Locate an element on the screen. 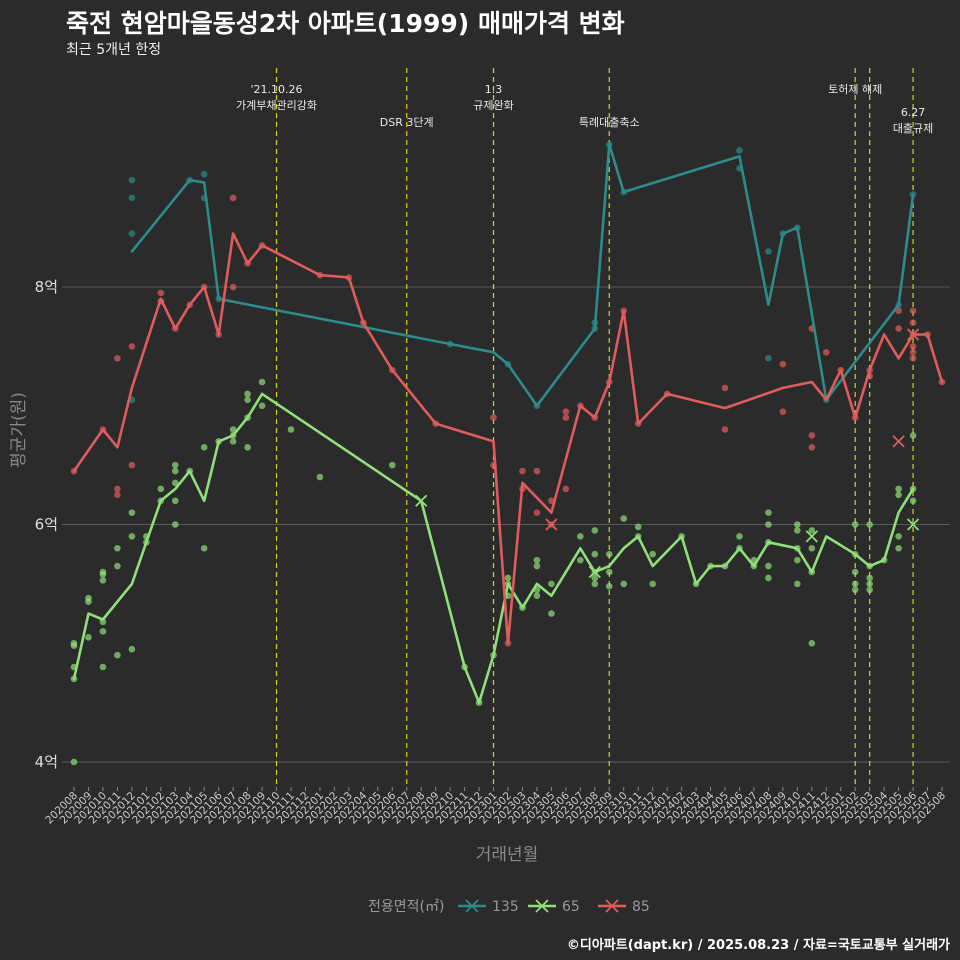  legend-item-65: 65 is located at coordinates (554, 907).